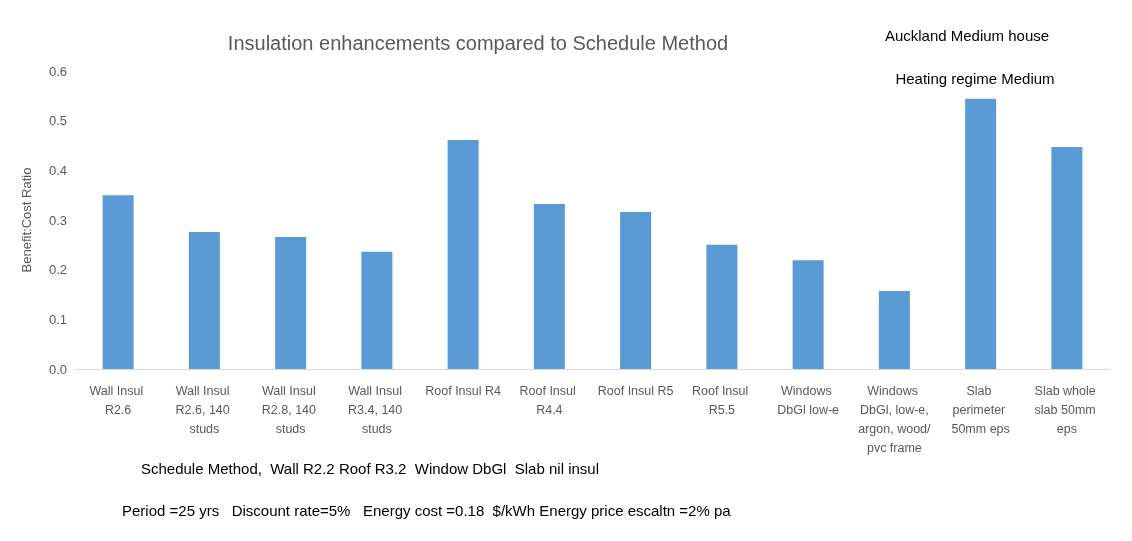 Image resolution: width=1132 pixels, height=541 pixels. What do you see at coordinates (463, 390) in the screenshot?
I see `x-tick-label: Roof Insul R4` at bounding box center [463, 390].